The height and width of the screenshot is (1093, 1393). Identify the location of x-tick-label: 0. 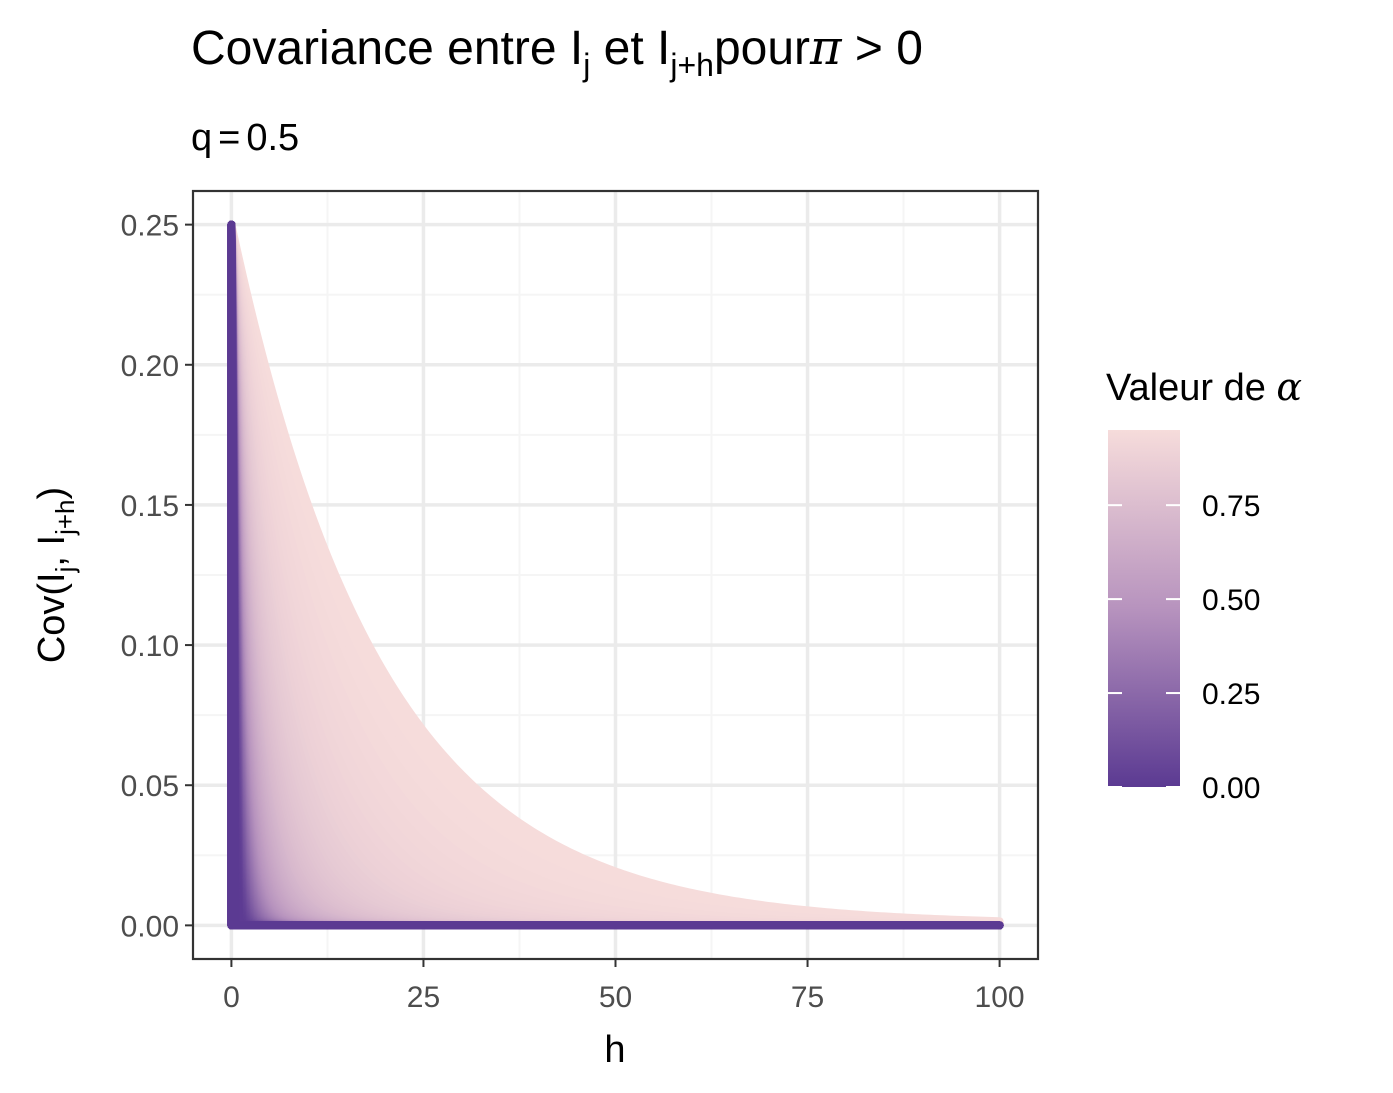
(231, 997).